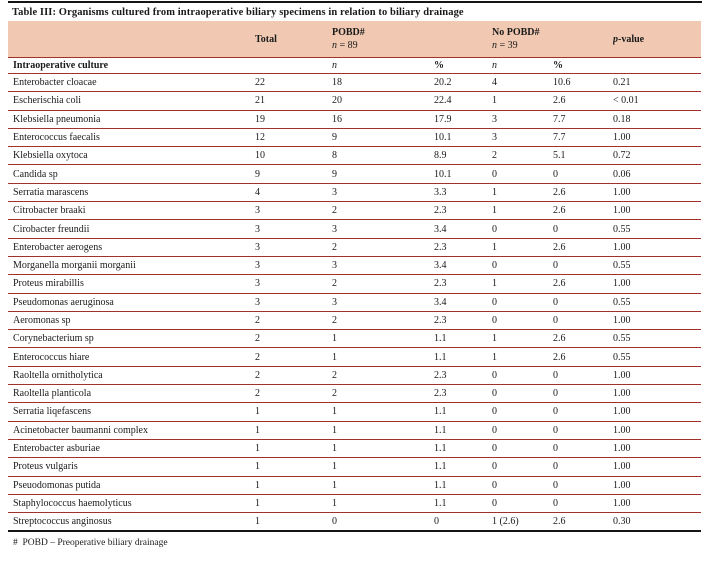 The width and height of the screenshot is (709, 561). I want to click on col-header-no-pobd: No POBD# n = 39, so click(552, 39).